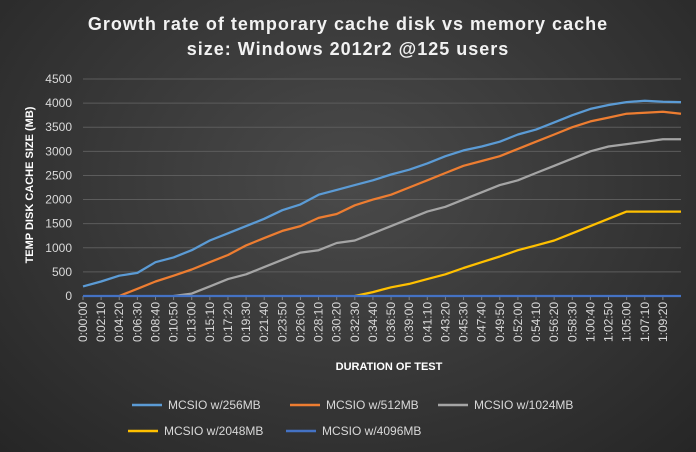  I want to click on y-tick-label: 500, so click(62, 272).